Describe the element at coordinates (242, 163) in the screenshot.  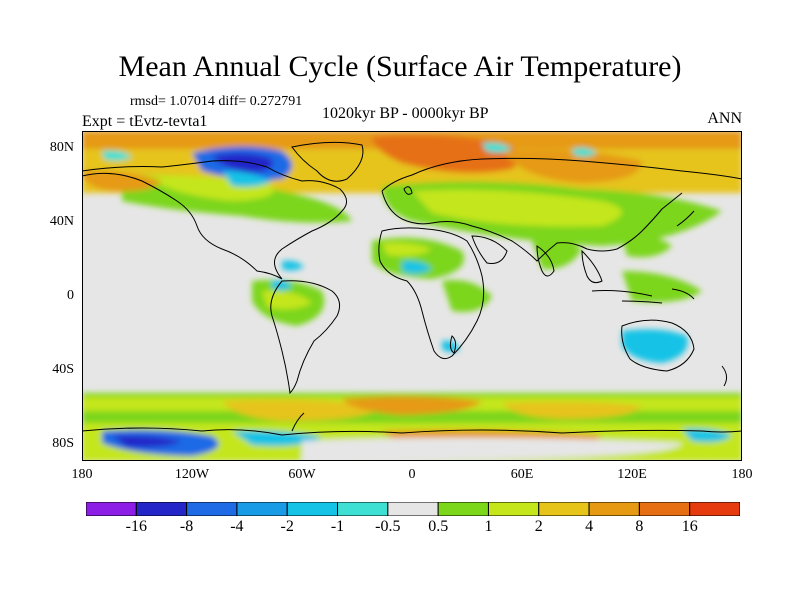
I see `canada-deep-cold-area` at that location.